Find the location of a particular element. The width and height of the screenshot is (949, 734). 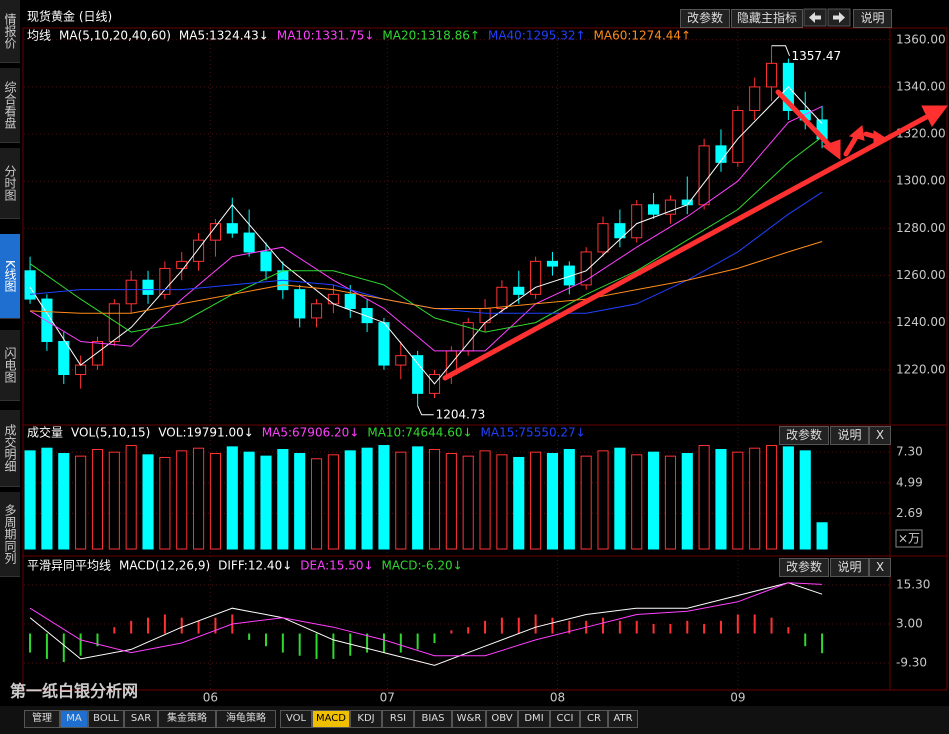

toolbar-tab: KDJ is located at coordinates (366, 719).